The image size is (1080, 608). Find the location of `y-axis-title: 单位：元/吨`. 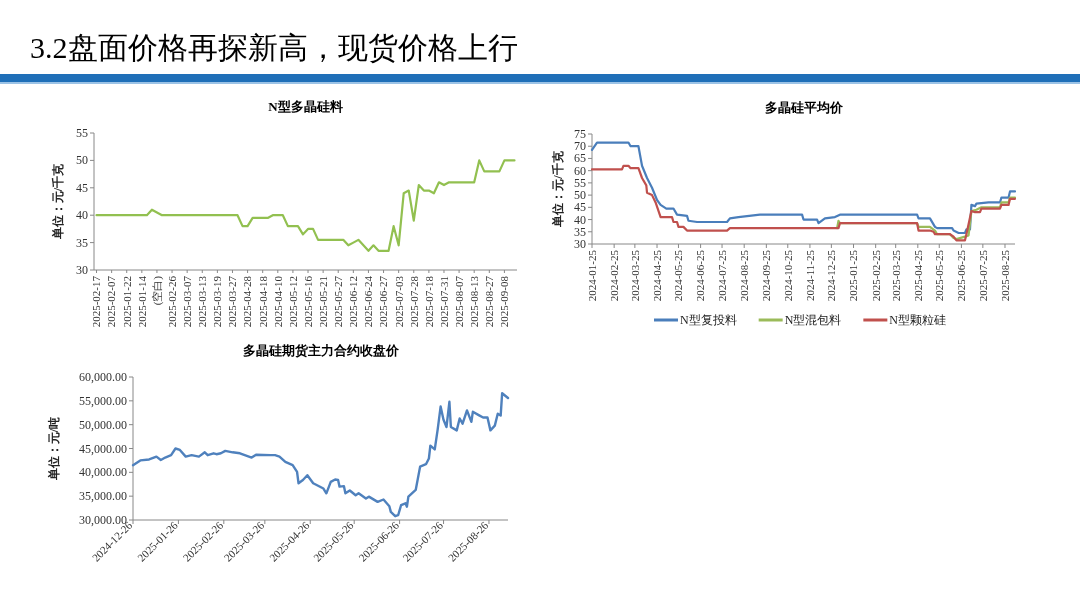

y-axis-title: 单位：元/吨 is located at coordinates (54, 449).